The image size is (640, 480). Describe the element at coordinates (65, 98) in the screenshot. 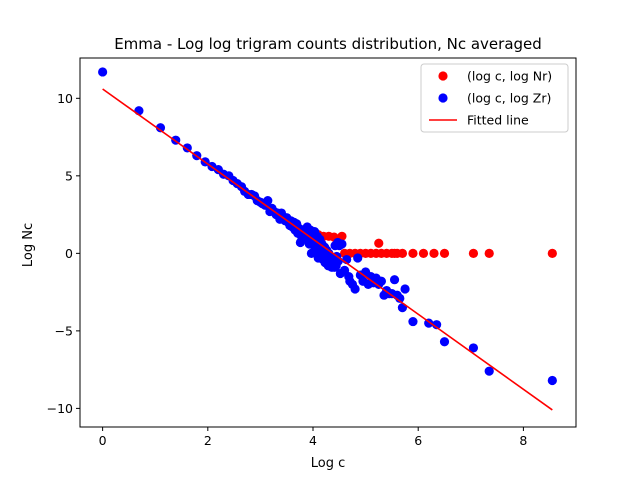

I see `y-tick-label: 10` at that location.